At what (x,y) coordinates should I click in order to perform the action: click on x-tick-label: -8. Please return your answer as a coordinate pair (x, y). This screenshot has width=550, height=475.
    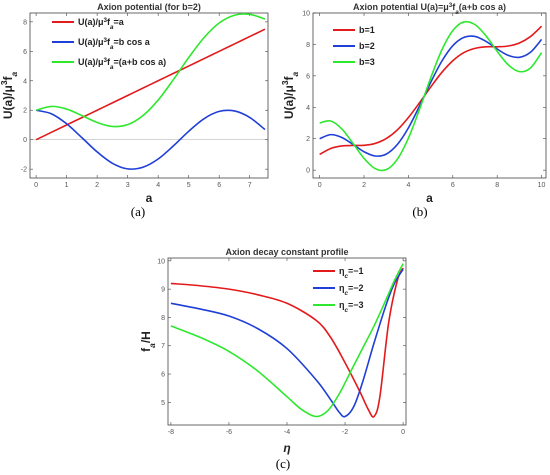
    Looking at the image, I should click on (171, 432).